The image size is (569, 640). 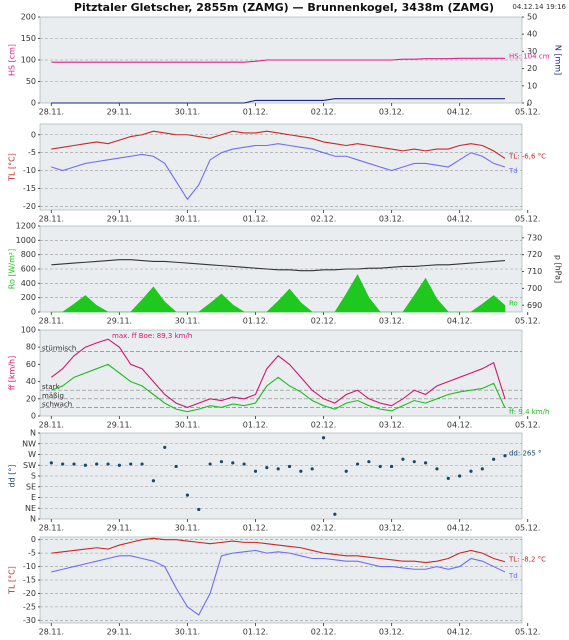 I want to click on y-tick-label: -20, so click(x=29, y=593).